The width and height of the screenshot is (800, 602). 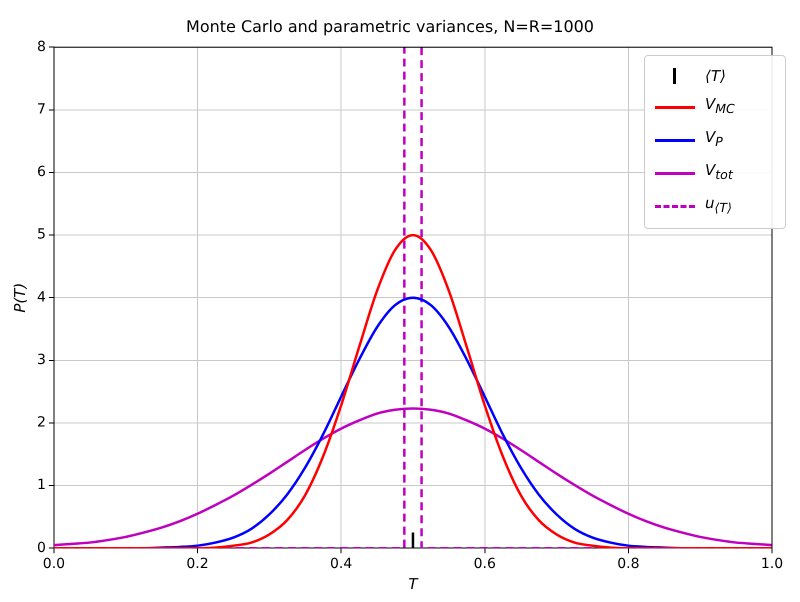 I want to click on legend-label: u$_{⟨T⟩}$, so click(x=718, y=205).